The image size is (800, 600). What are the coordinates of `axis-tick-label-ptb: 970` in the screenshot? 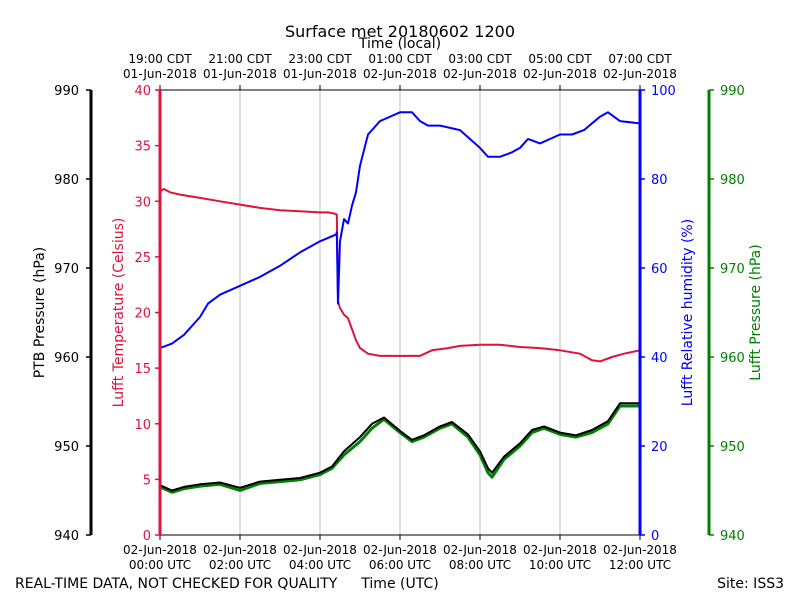 It's located at (66, 269).